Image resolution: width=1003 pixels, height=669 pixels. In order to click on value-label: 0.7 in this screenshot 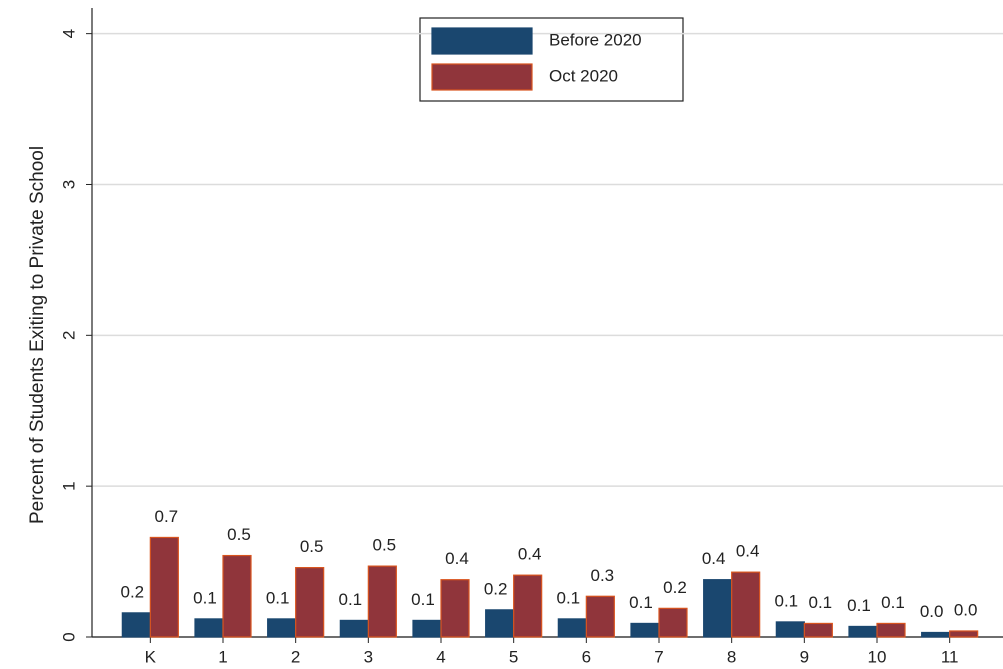, I will do `click(167, 516)`.